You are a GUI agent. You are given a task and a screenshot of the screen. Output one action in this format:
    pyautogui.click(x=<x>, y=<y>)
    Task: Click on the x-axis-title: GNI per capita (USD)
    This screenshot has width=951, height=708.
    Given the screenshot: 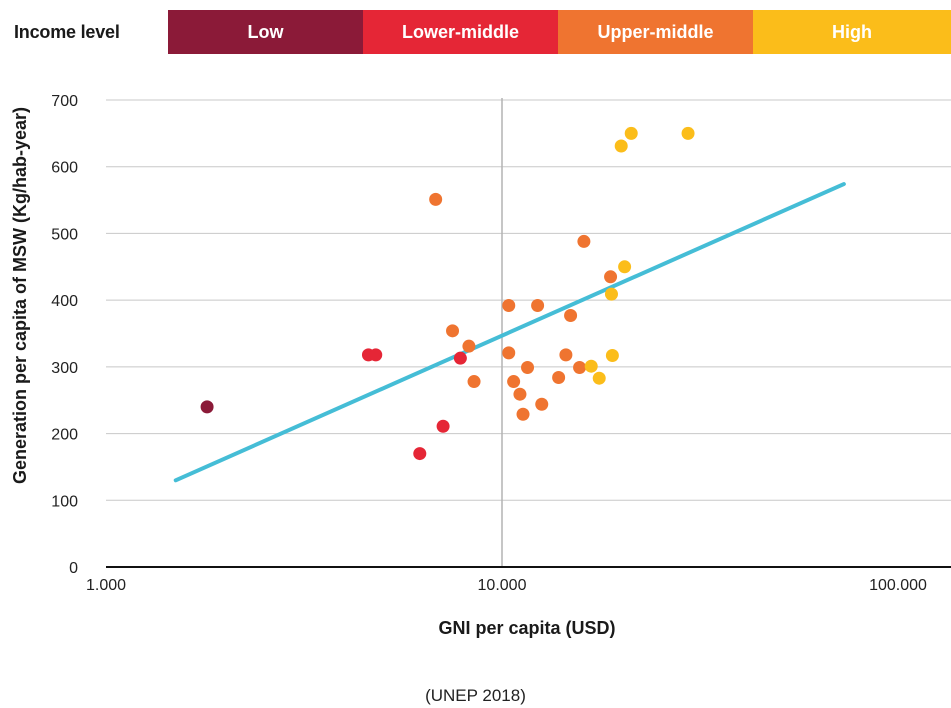 What is the action you would take?
    pyautogui.click(x=526, y=628)
    